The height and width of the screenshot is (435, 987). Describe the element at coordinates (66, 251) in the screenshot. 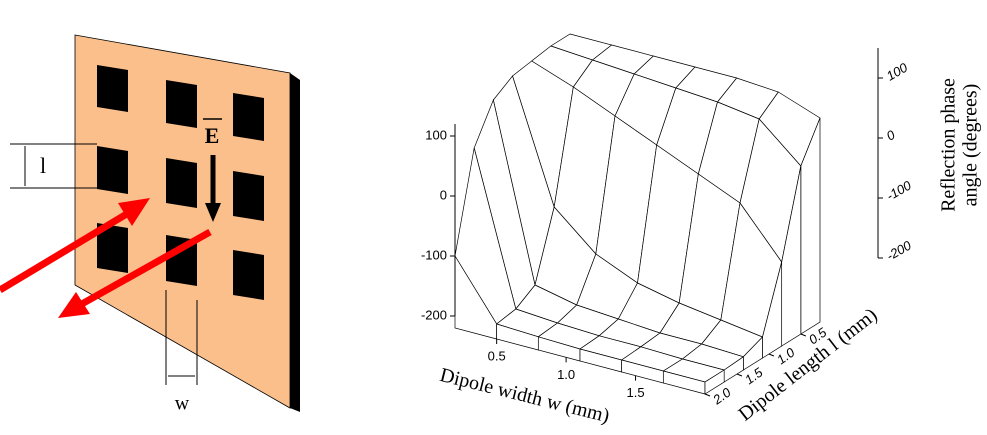

I see `incident-wave` at that location.